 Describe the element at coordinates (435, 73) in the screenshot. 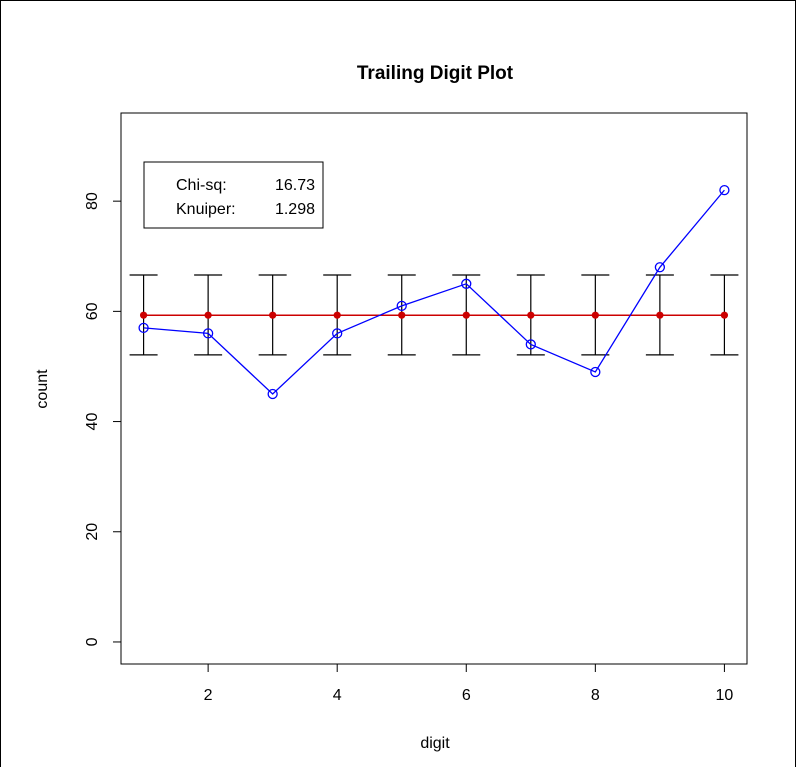

I see `chart-title: Trailing Digit Plot` at that location.